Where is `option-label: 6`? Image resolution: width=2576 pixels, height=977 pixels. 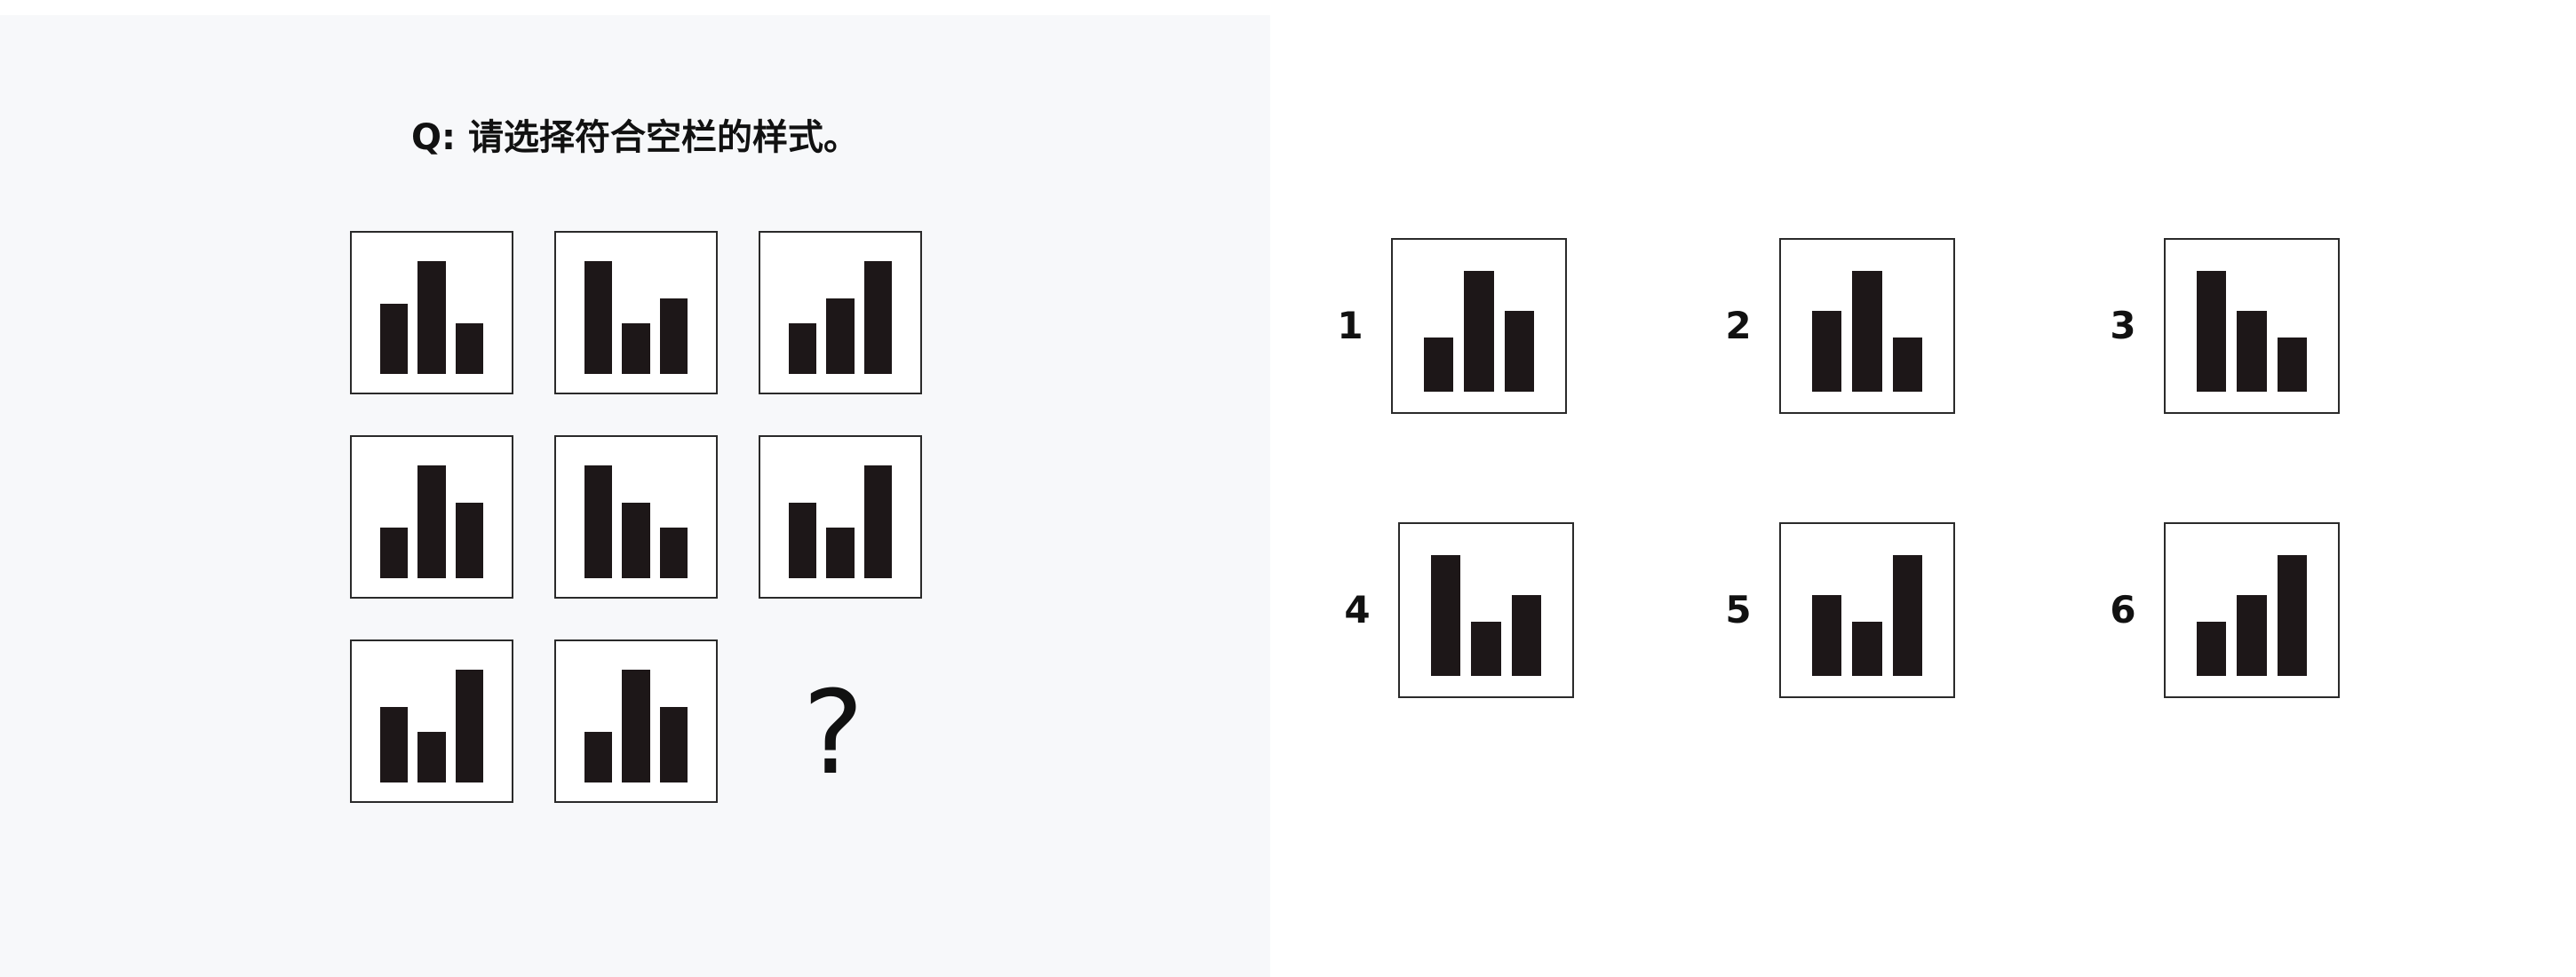 option-label: 6 is located at coordinates (2123, 609).